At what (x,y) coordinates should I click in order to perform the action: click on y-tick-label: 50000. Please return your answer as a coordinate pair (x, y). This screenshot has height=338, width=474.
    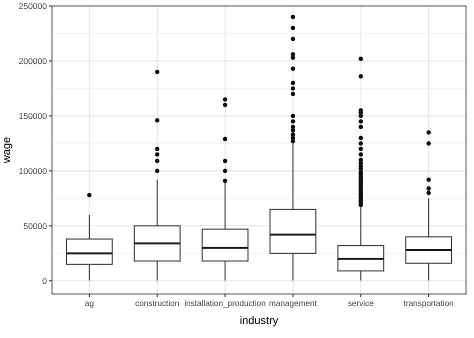
    Looking at the image, I should click on (35, 225).